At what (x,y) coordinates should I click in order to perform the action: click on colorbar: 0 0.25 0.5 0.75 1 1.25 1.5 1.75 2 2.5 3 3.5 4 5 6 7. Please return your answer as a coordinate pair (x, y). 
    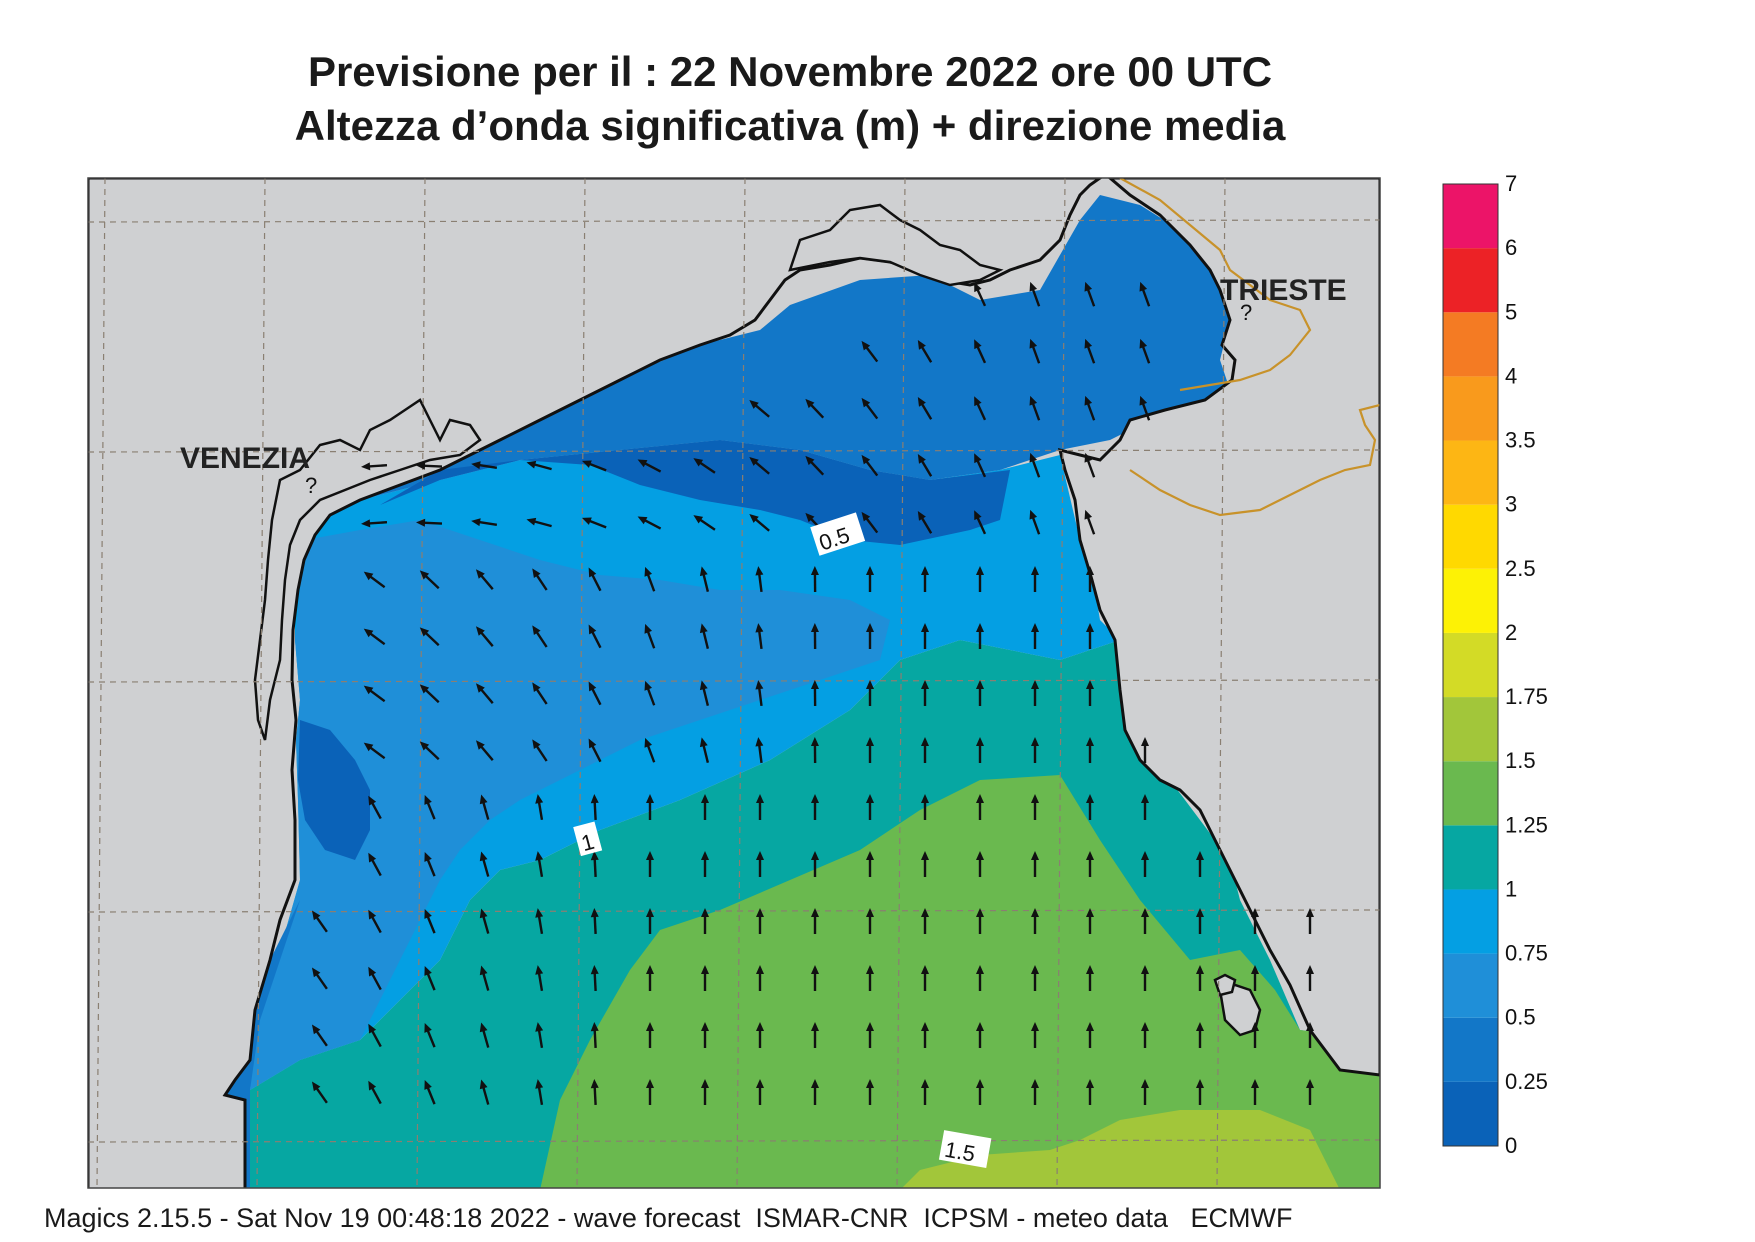
    Looking at the image, I should click on (1495, 664).